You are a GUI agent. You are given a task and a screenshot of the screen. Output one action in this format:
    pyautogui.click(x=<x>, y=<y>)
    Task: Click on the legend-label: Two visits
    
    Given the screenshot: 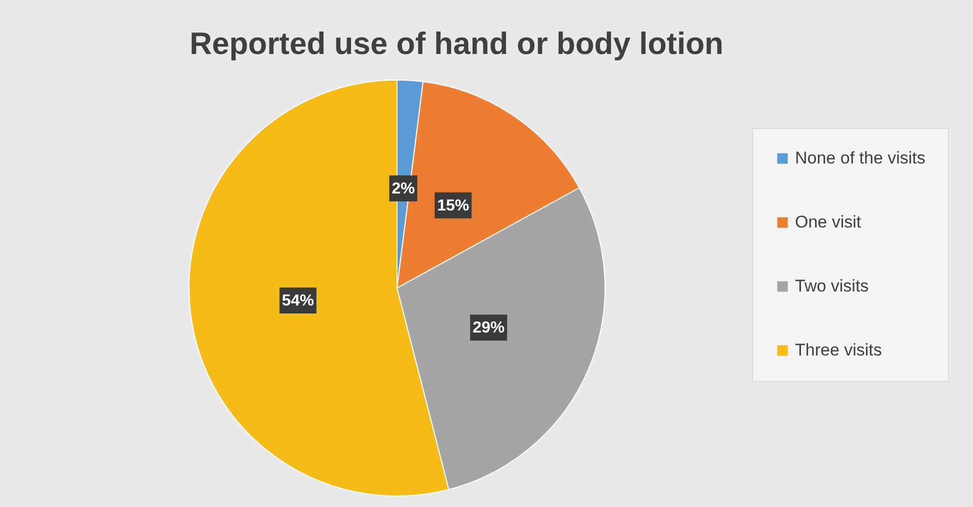 What is the action you would take?
    pyautogui.click(x=832, y=286)
    